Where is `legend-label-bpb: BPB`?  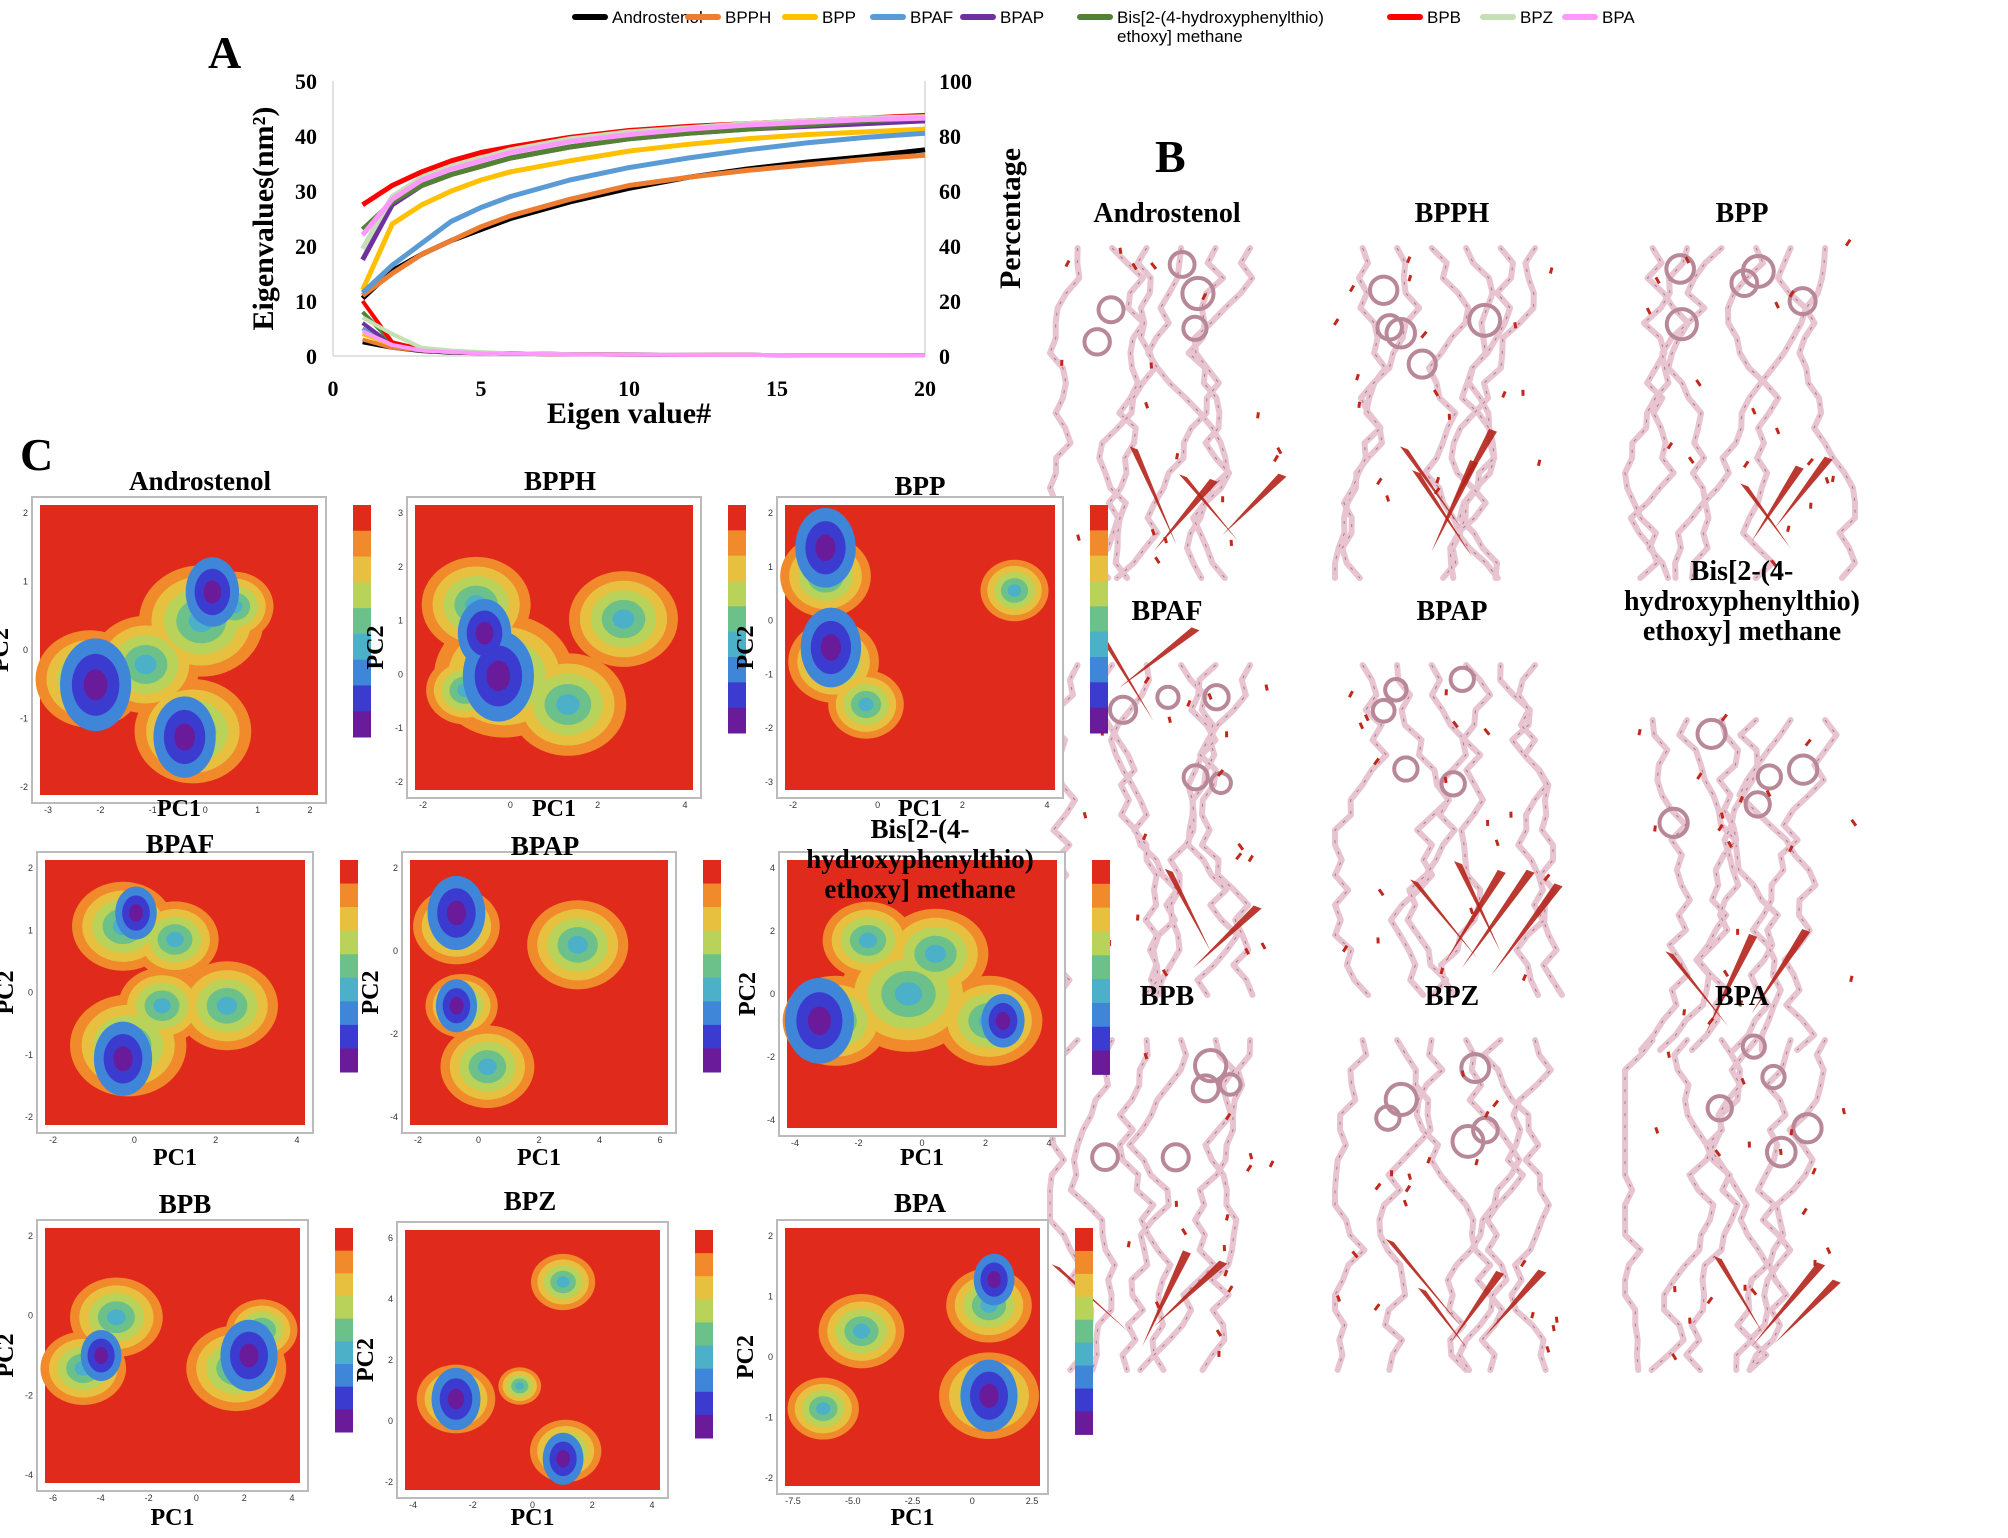 legend-label-bpb: BPB is located at coordinates (1444, 17).